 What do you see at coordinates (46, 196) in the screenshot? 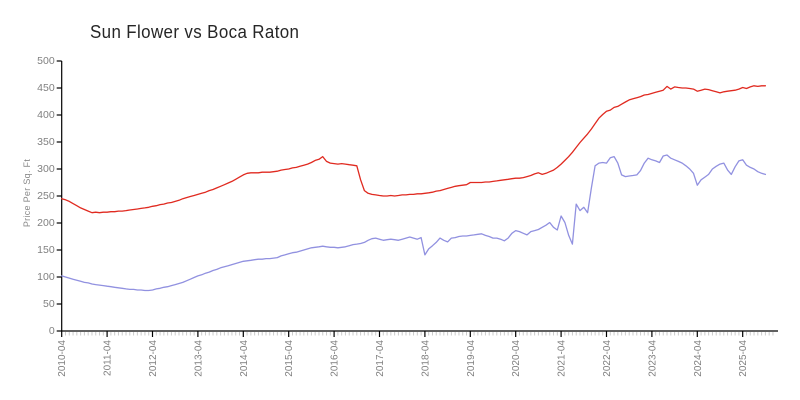
I see `y-tick-label: 250` at bounding box center [46, 196].